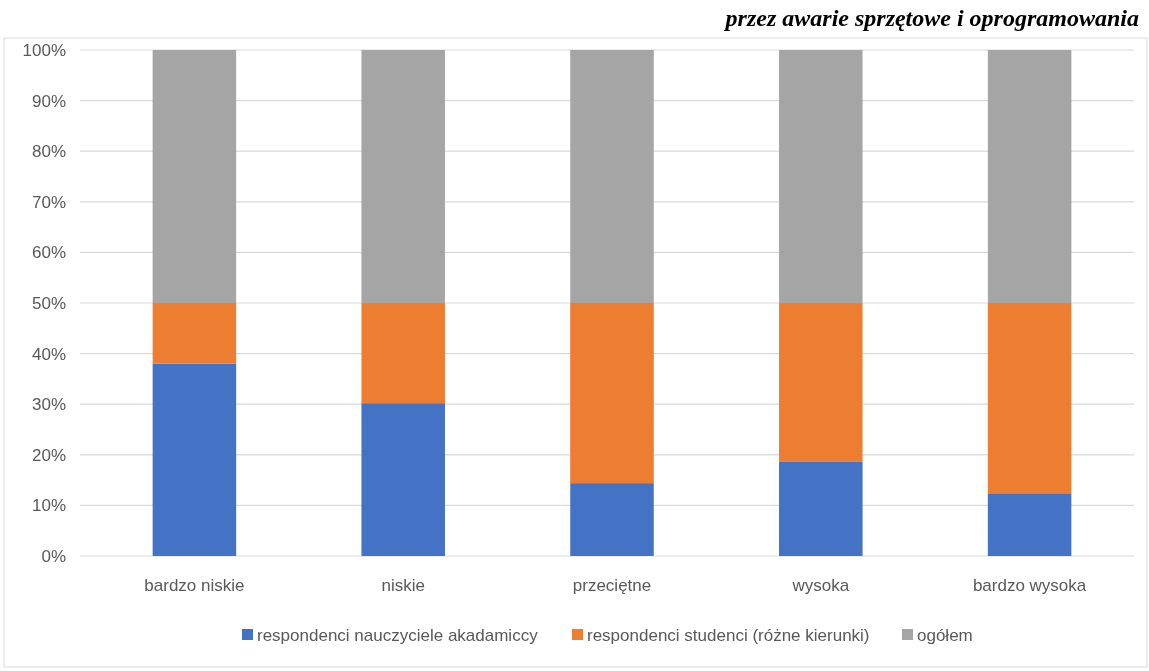  What do you see at coordinates (945, 635) in the screenshot?
I see `legend-label: ogółem` at bounding box center [945, 635].